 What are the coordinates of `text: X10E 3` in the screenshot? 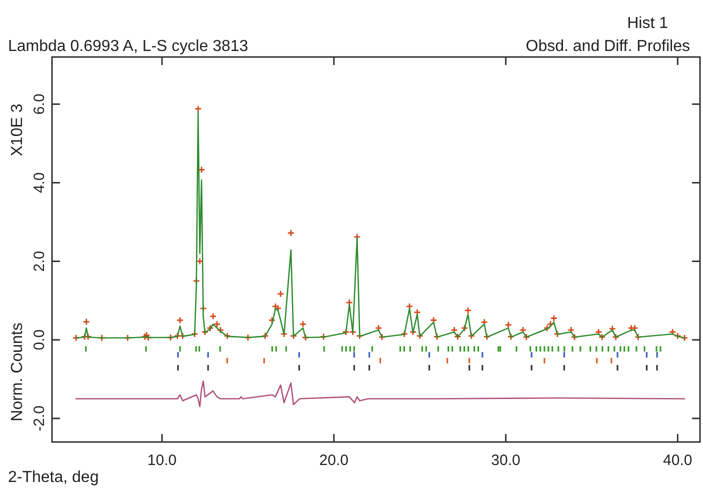 It's located at (17, 130).